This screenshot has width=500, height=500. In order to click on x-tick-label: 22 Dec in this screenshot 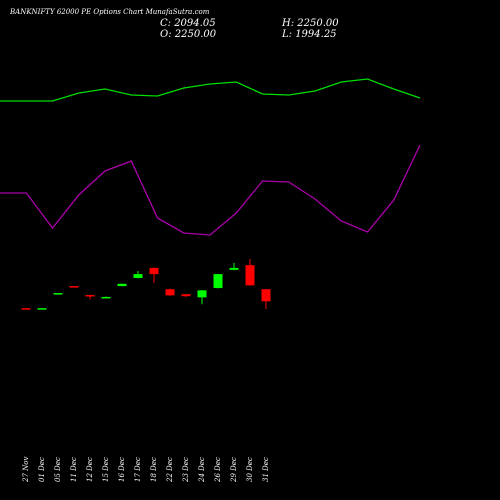, I will do `click(170, 470)`.